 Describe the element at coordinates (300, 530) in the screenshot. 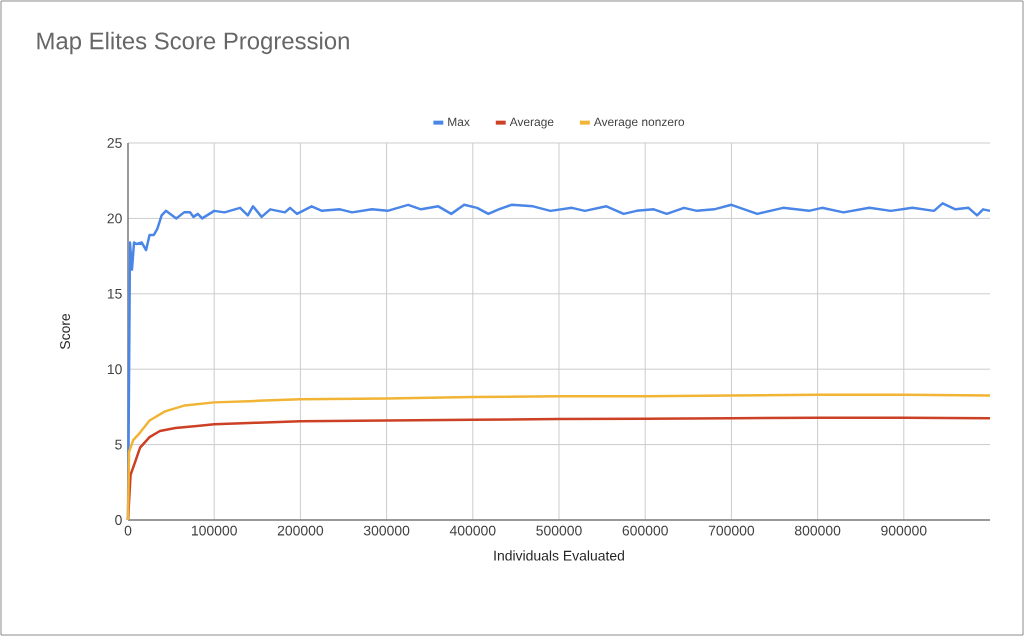

I see `x-tick-label: 200000` at that location.